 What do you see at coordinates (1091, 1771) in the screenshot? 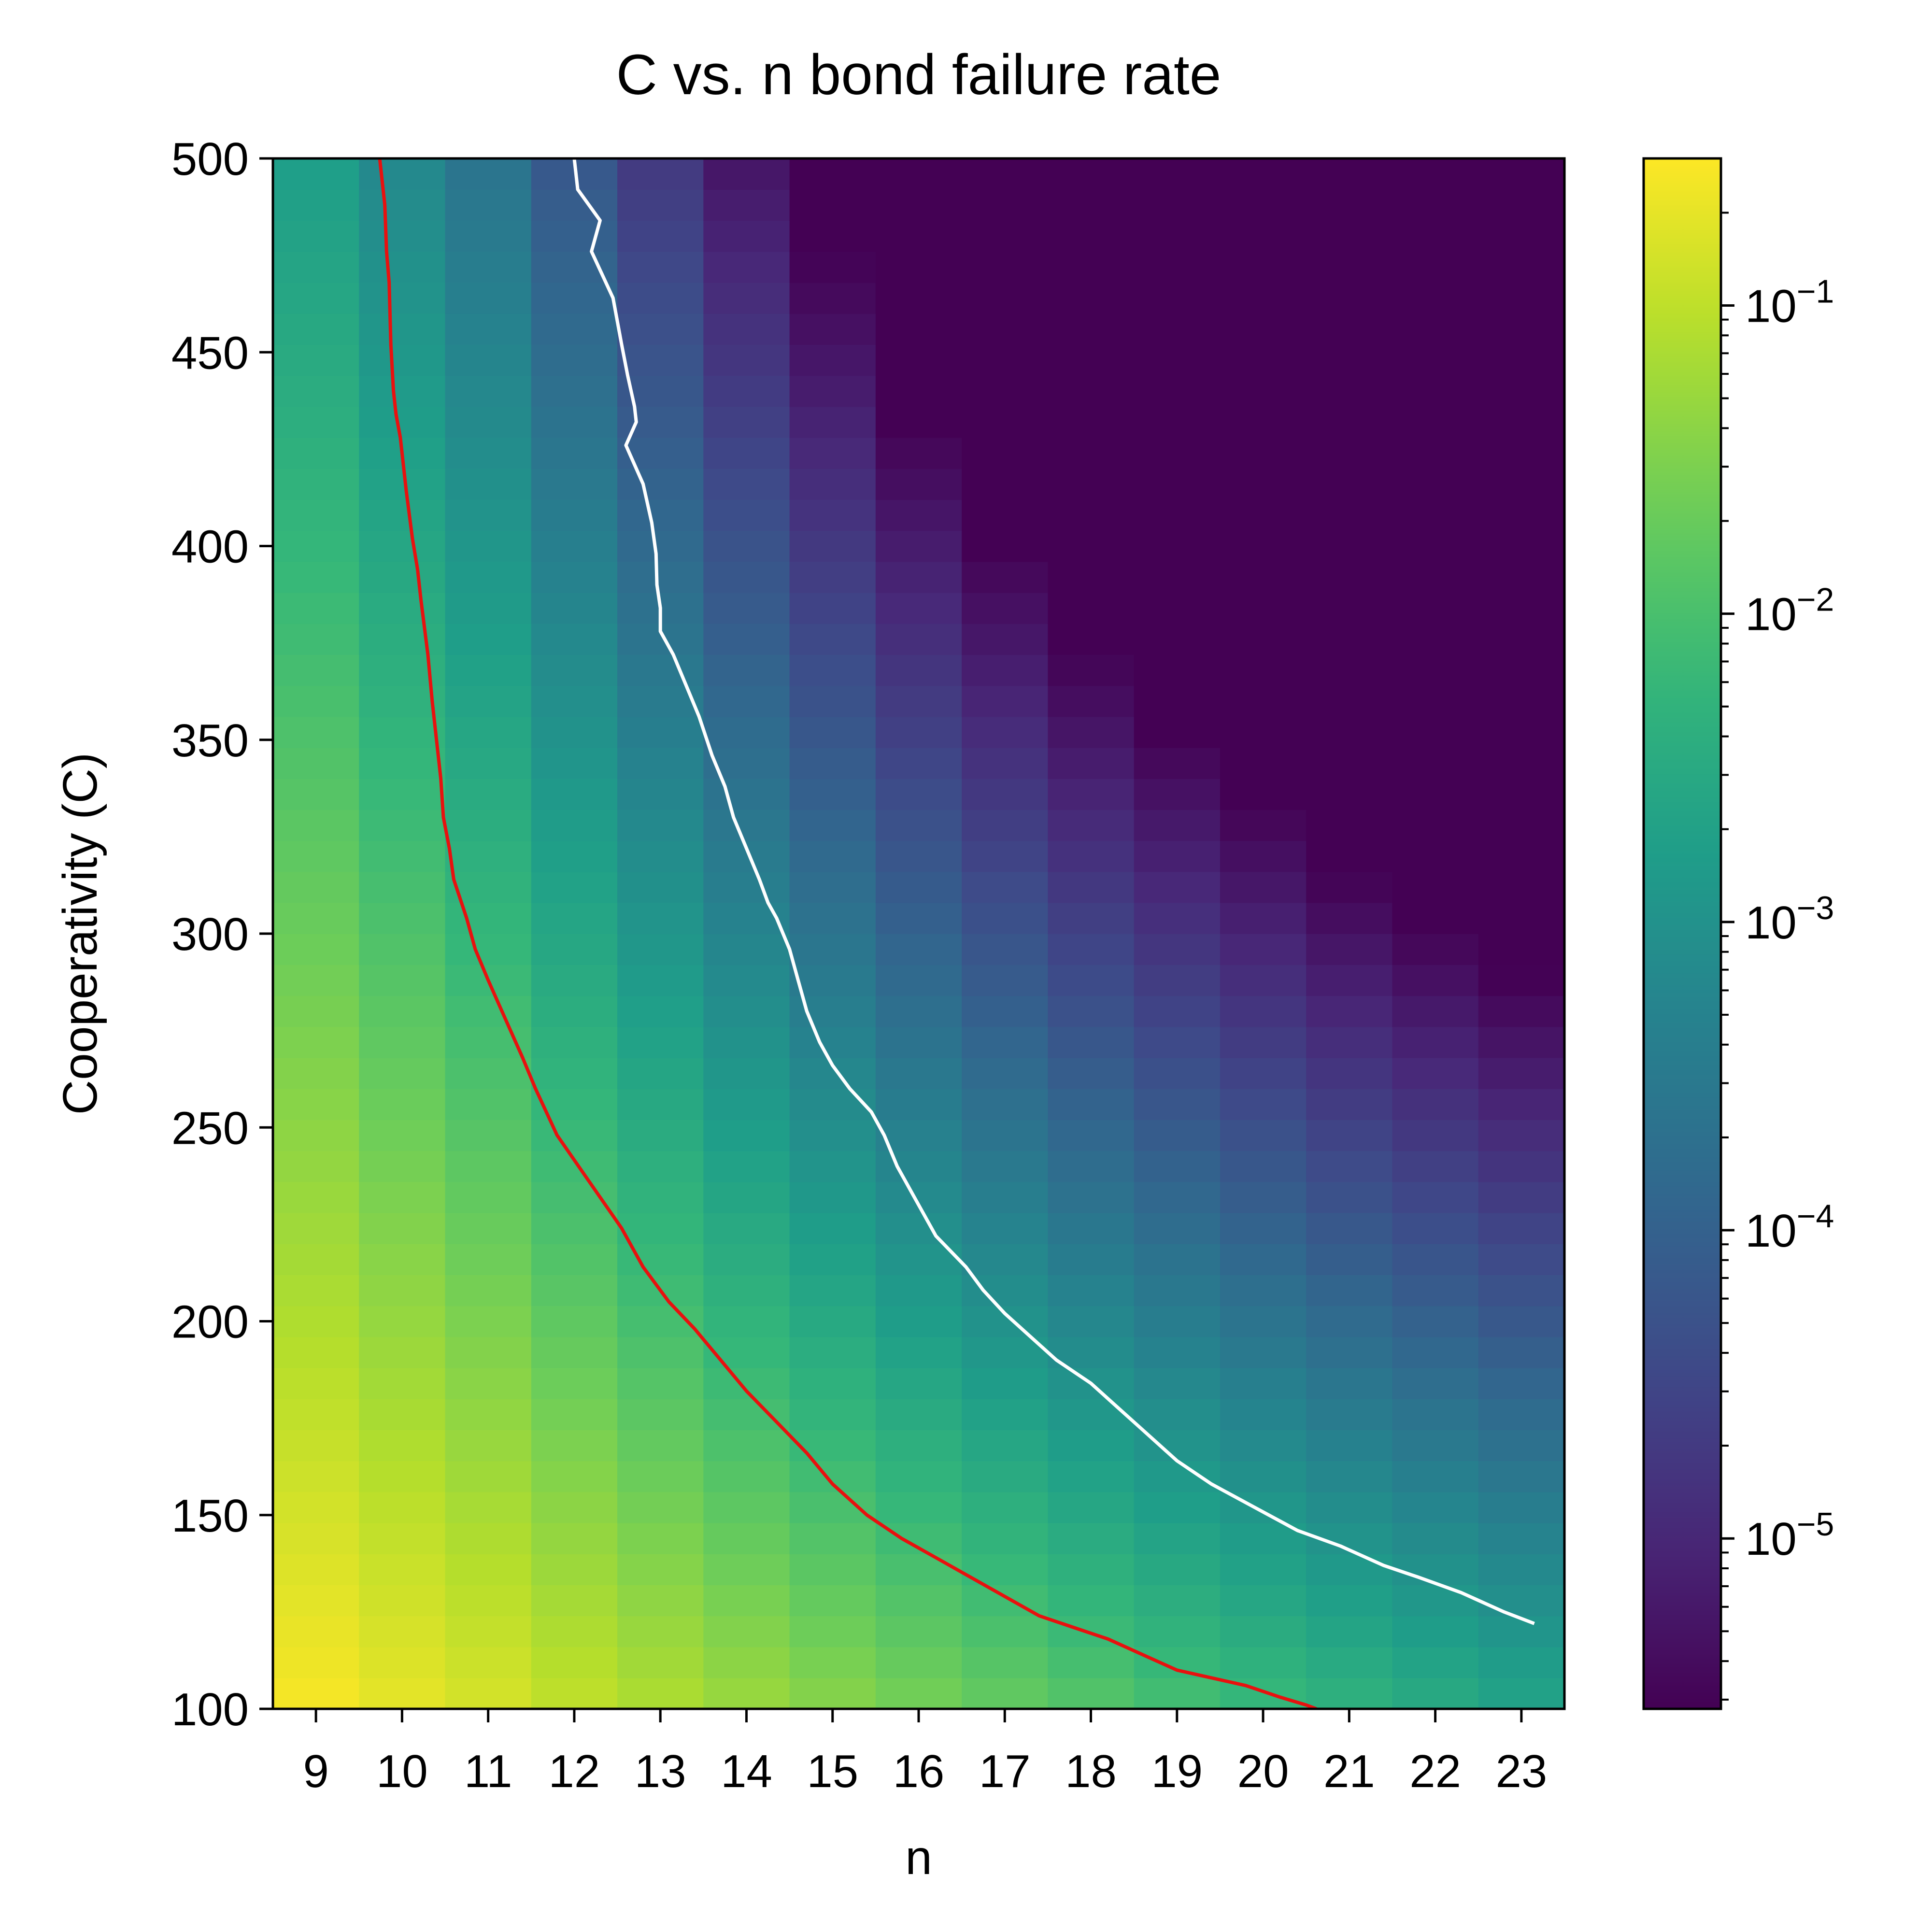
I see `x-tick-label: 18` at bounding box center [1091, 1771].